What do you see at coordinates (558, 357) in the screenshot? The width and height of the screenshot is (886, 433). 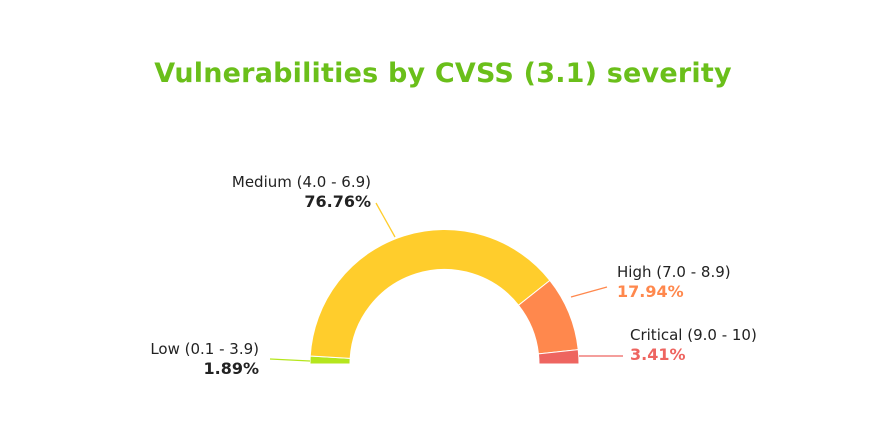 I see `slice-critical` at bounding box center [558, 357].